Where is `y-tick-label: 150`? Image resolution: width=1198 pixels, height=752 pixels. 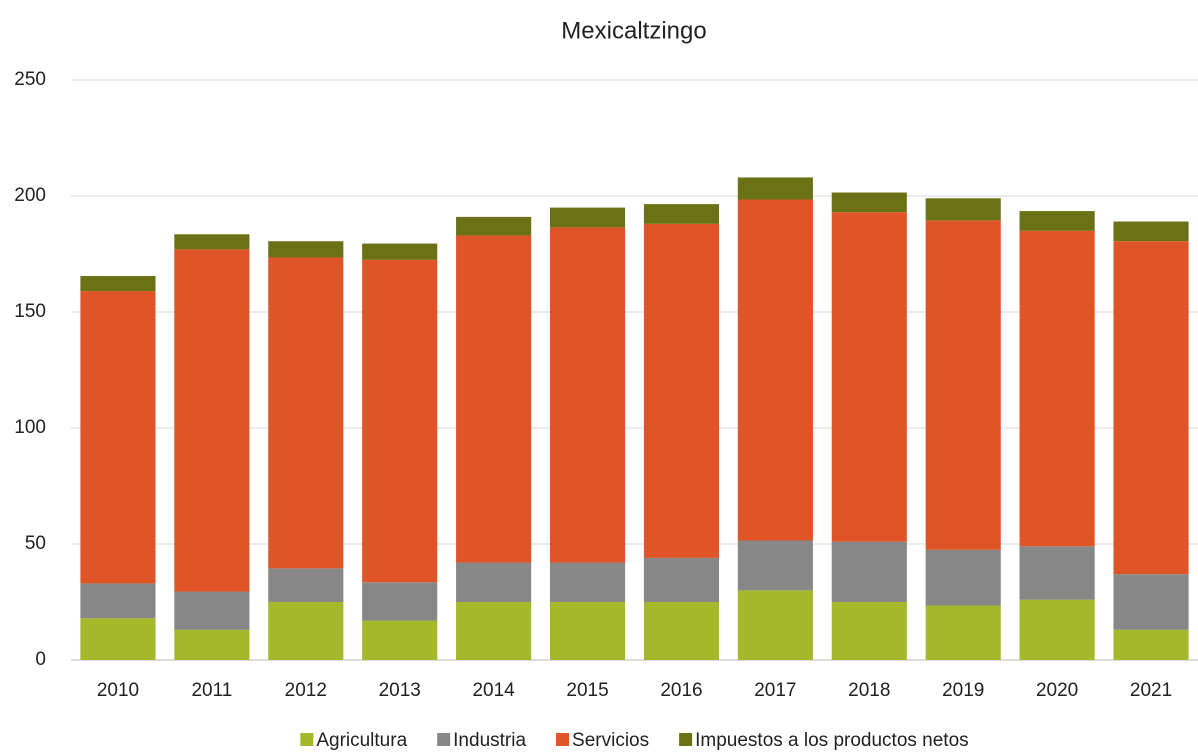
y-tick-label: 150 is located at coordinates (30, 311).